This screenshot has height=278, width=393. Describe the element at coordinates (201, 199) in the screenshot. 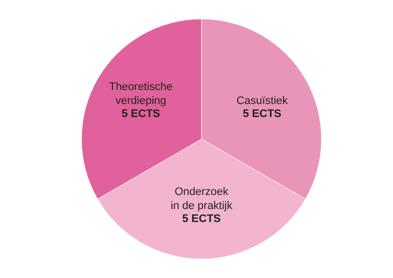

I see `category-label: Onderzoek in de praktijk` at that location.